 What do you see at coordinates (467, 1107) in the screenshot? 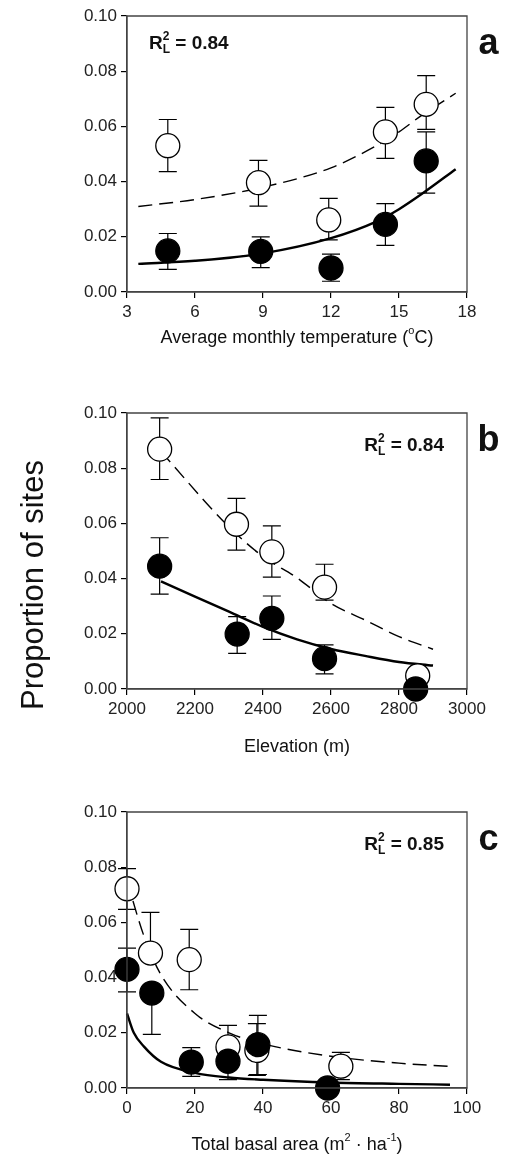
I see `x-tick-label: 100` at bounding box center [467, 1107].